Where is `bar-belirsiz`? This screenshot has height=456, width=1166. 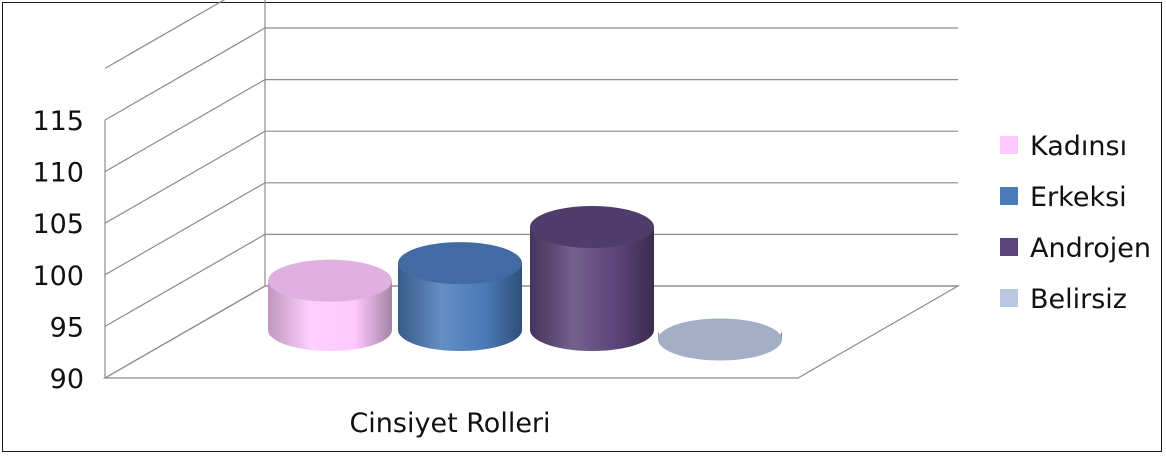
bar-belirsiz is located at coordinates (720, 339).